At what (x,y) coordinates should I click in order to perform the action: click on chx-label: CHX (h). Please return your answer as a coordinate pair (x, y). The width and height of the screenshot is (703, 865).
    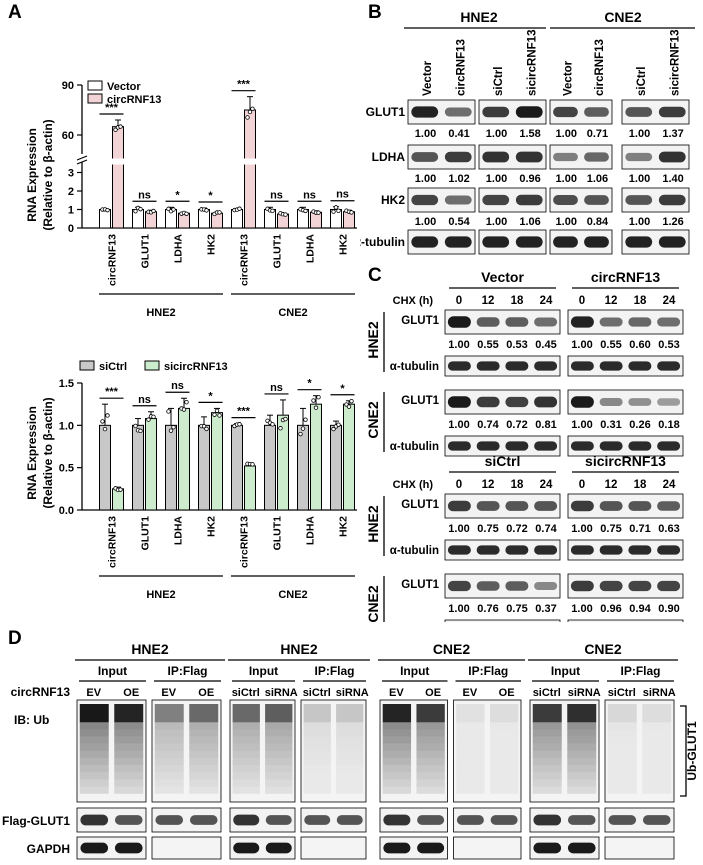
    Looking at the image, I should click on (413, 485).